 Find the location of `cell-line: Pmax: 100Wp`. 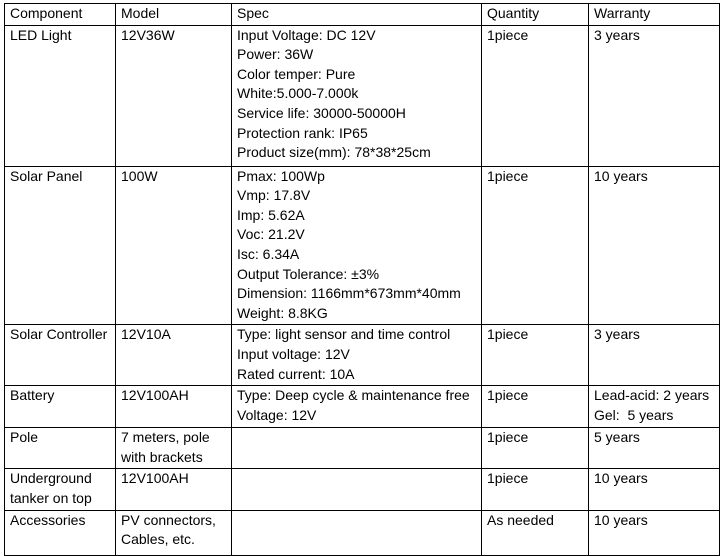

cell-line: Pmax: 100Wp is located at coordinates (281, 175).